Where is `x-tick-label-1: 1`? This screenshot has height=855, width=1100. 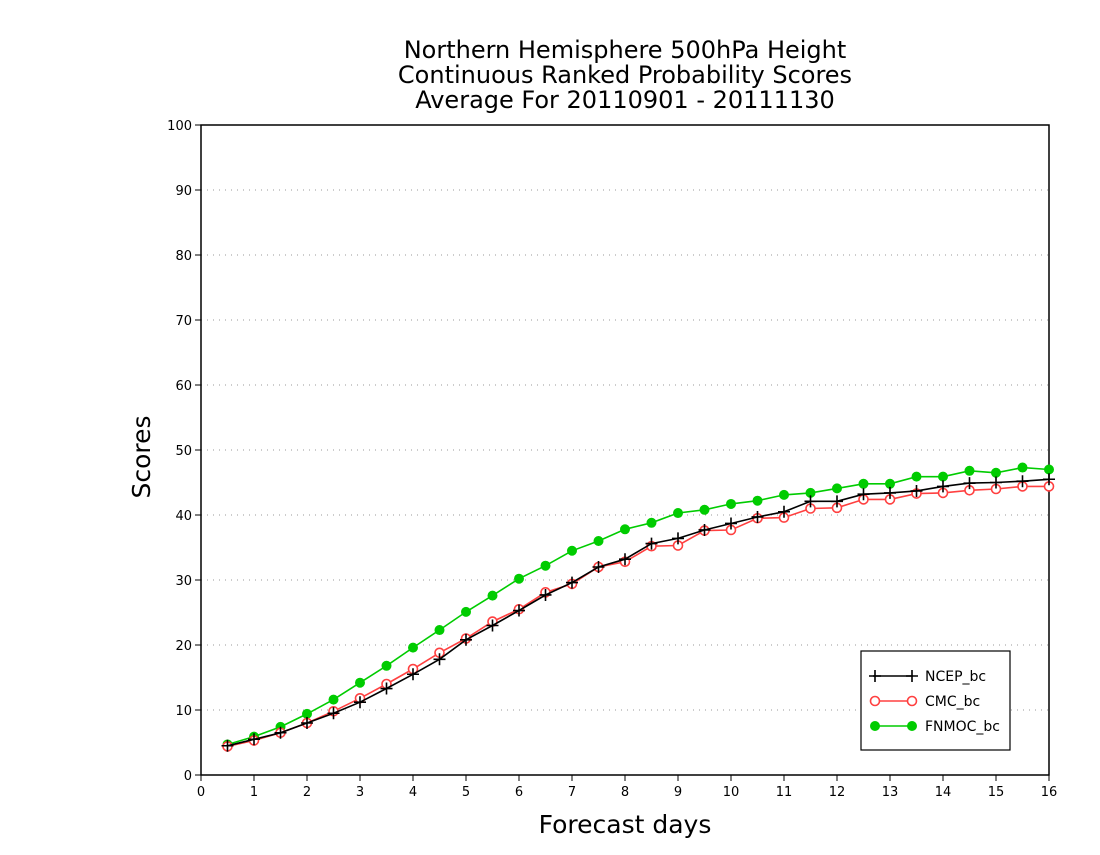 x-tick-label-1: 1 is located at coordinates (254, 792).